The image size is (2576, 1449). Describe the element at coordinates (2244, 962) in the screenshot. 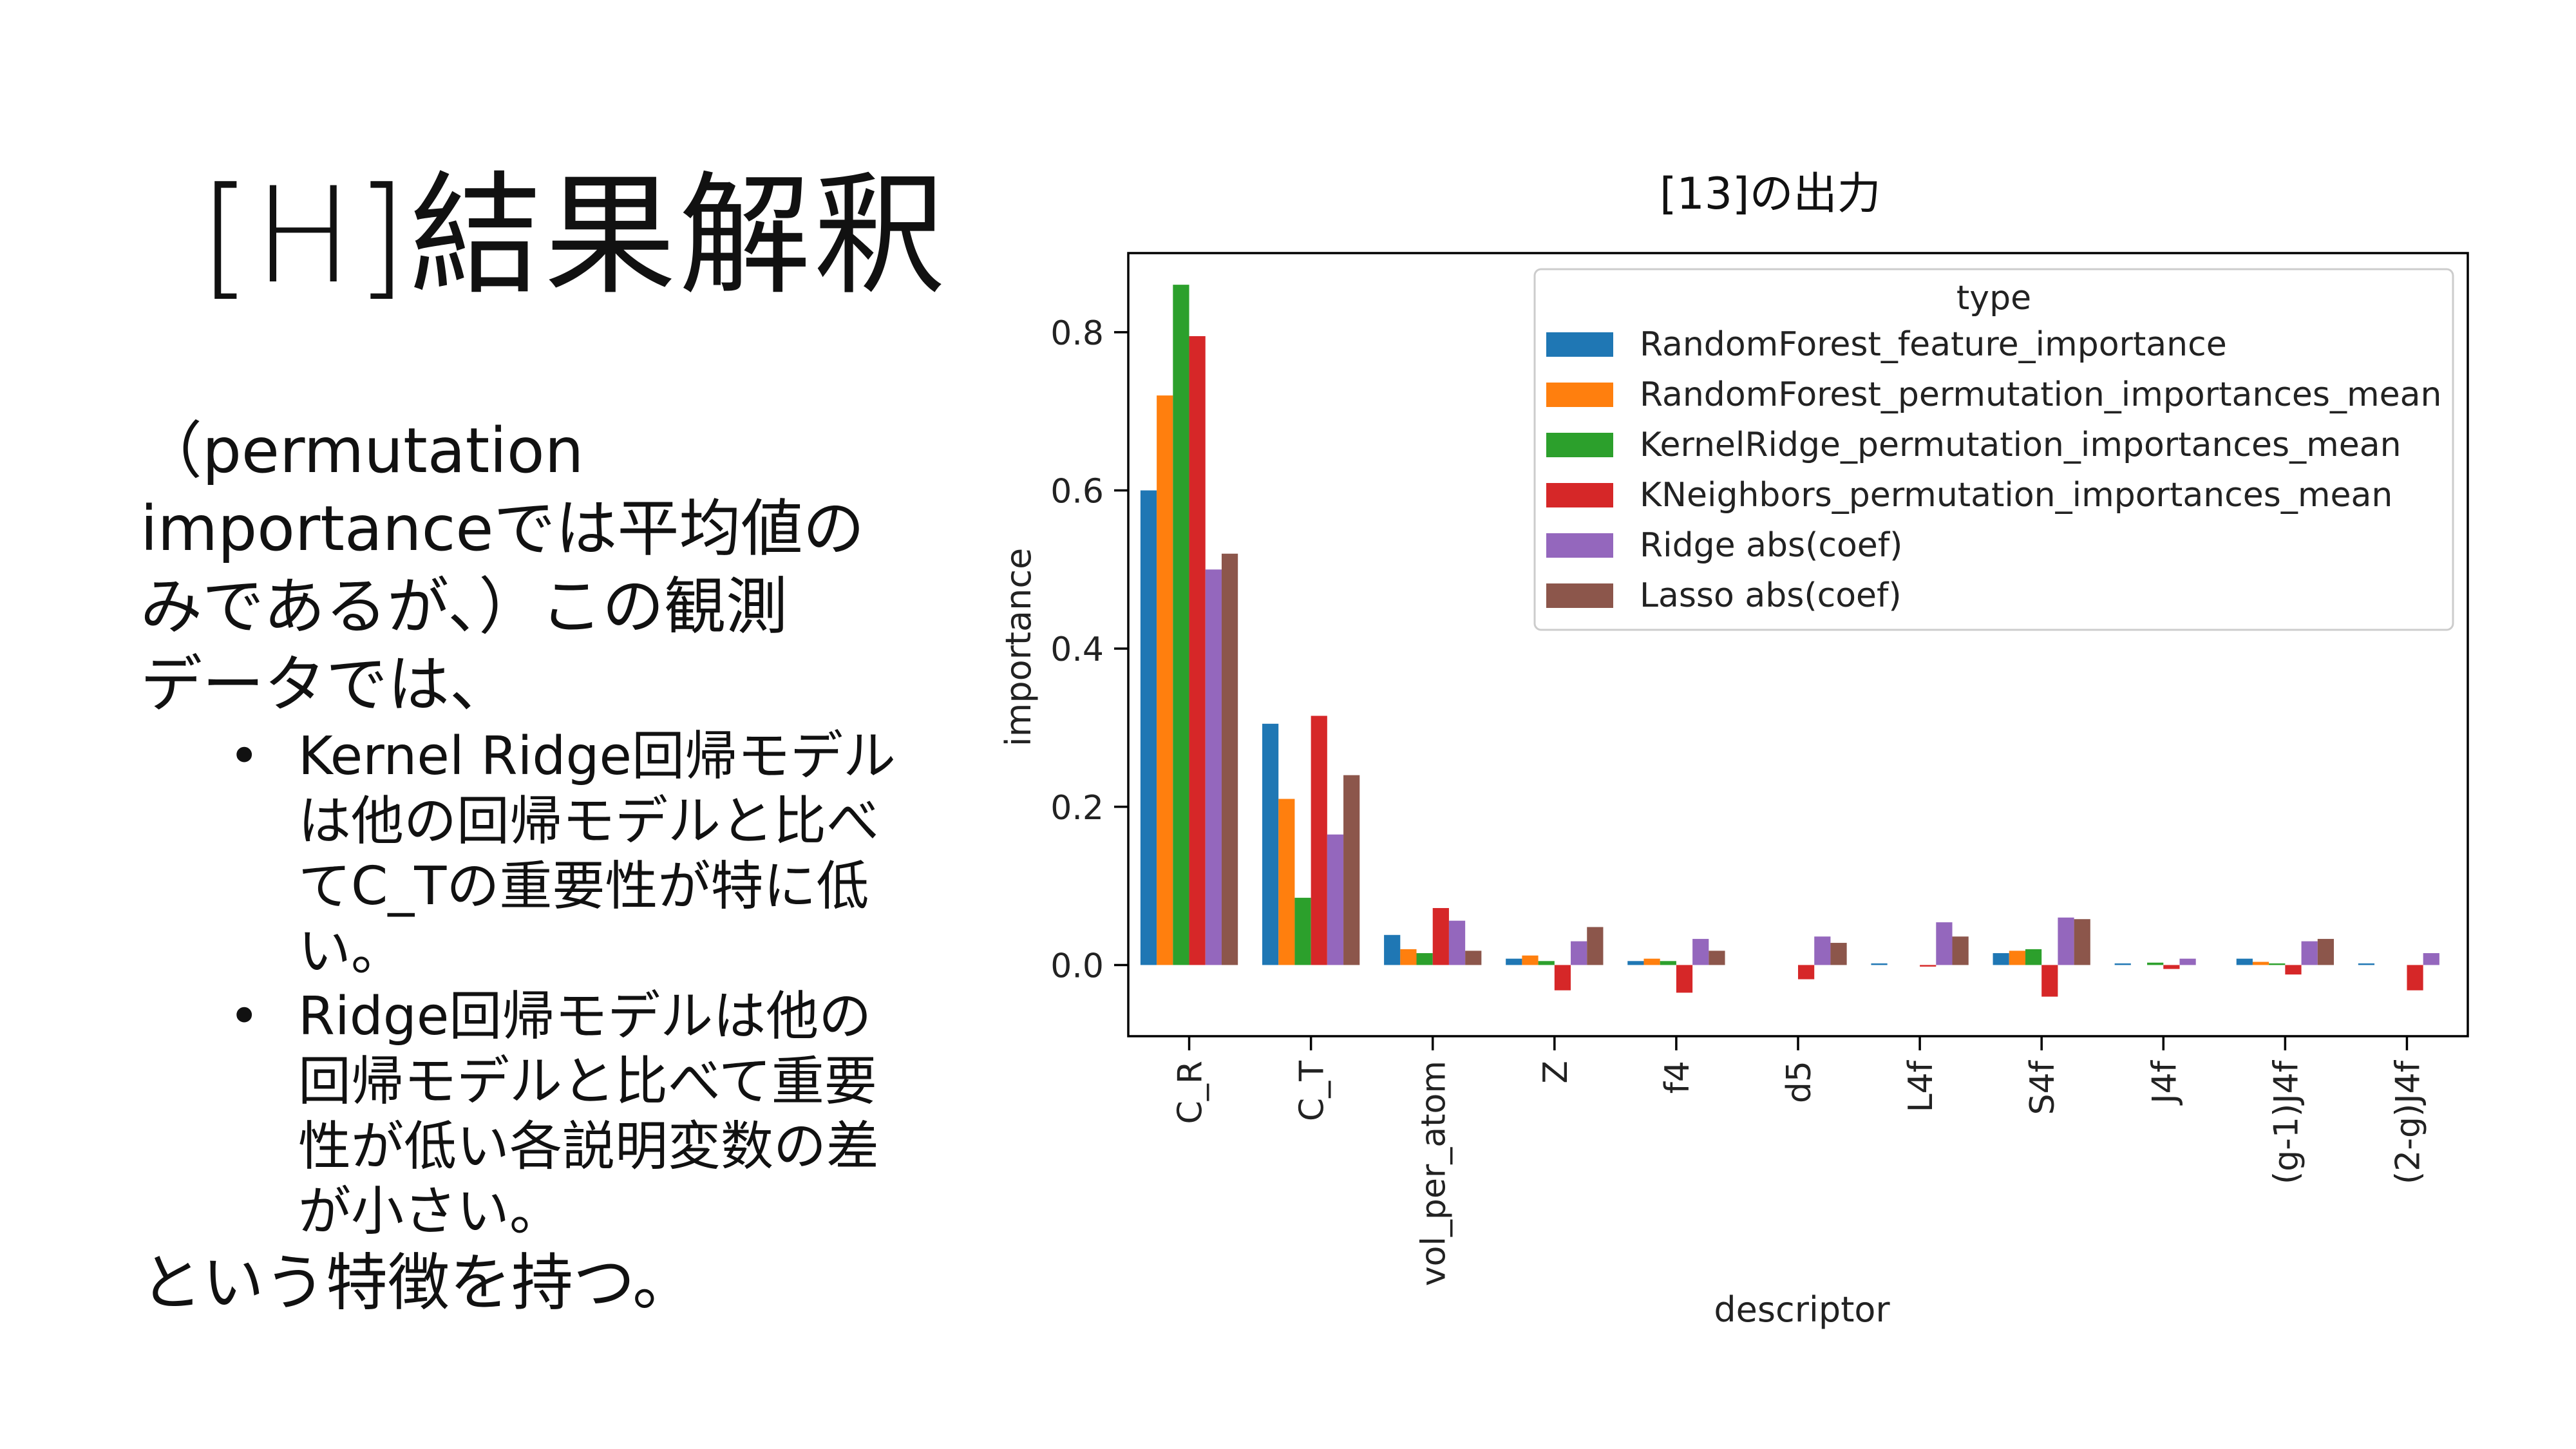

I see `bar-(g-1)J4f-1` at that location.